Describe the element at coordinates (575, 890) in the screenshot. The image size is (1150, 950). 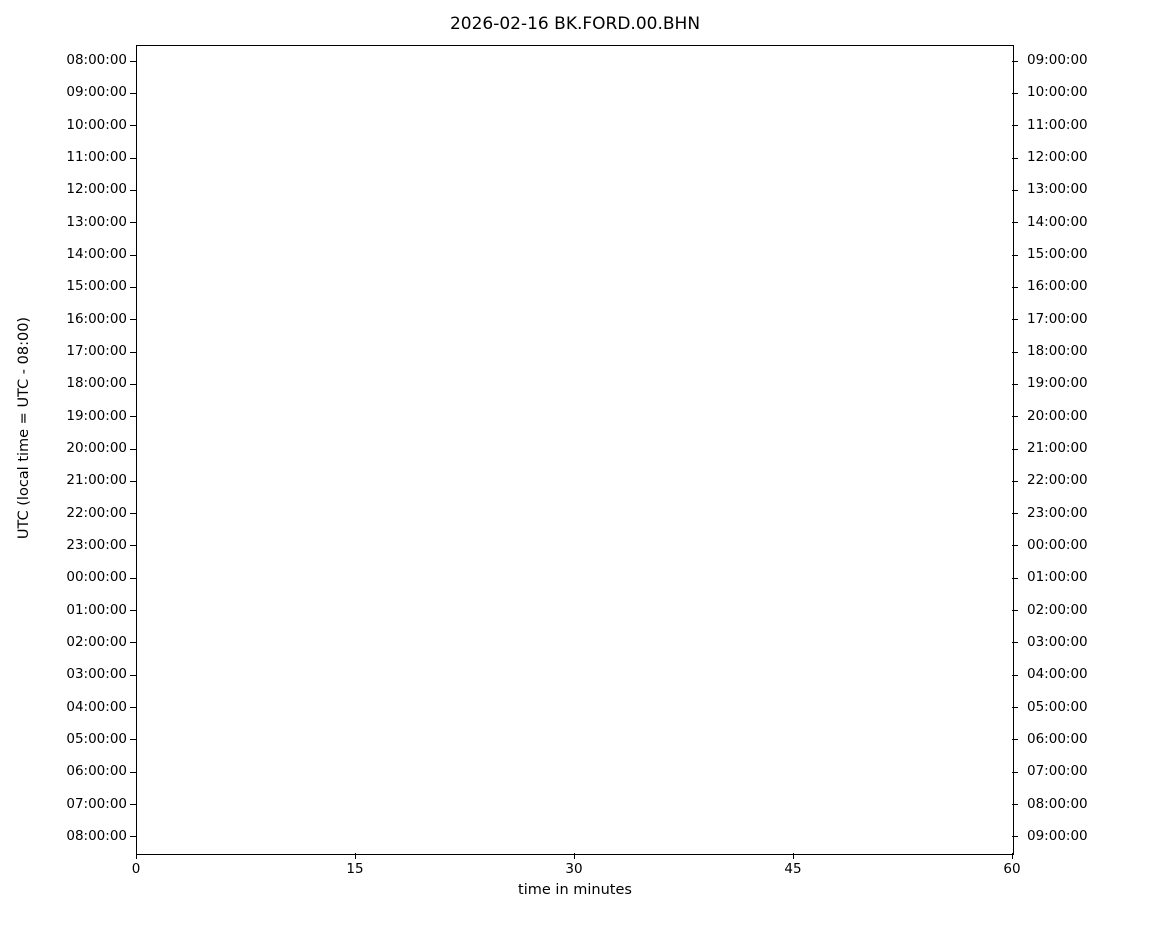
I see `x-axis-title: time in minutes` at that location.